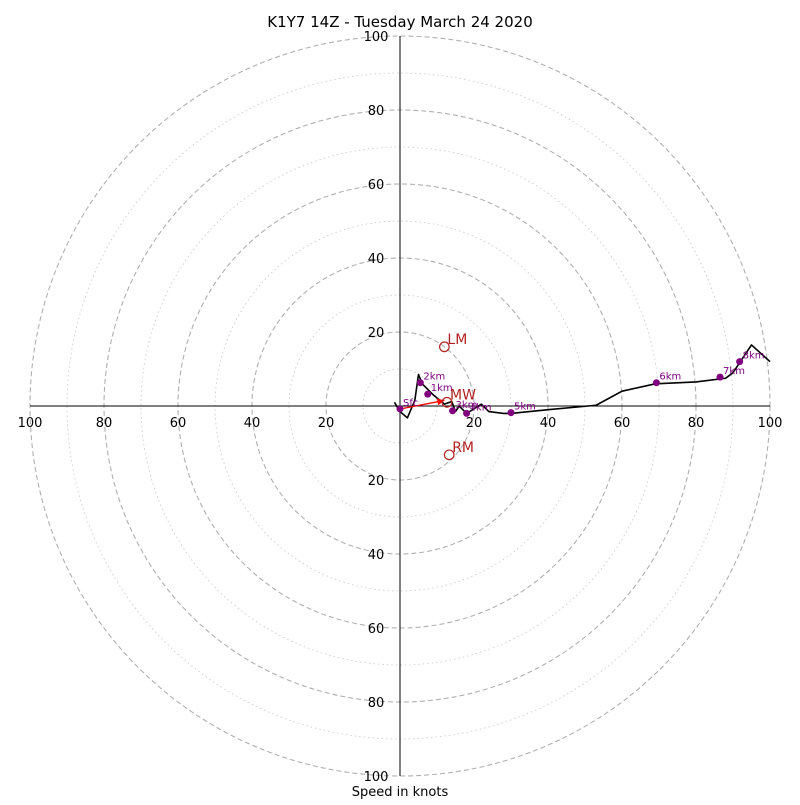  Describe the element at coordinates (376, 555) in the screenshot. I see `tick-label-south: 40` at that location.